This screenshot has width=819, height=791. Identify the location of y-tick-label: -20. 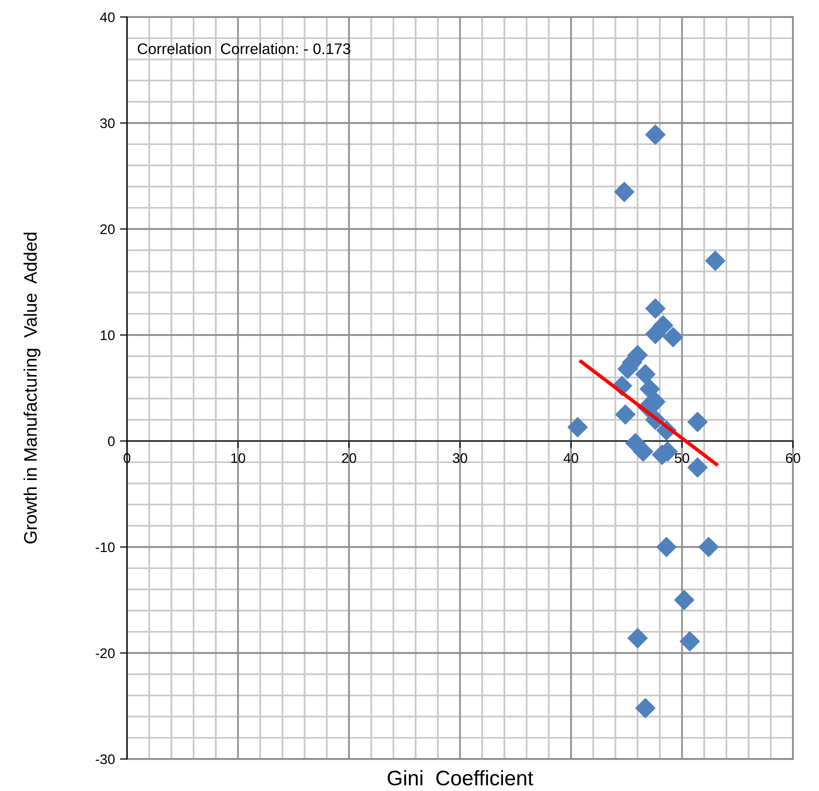
(105, 653).